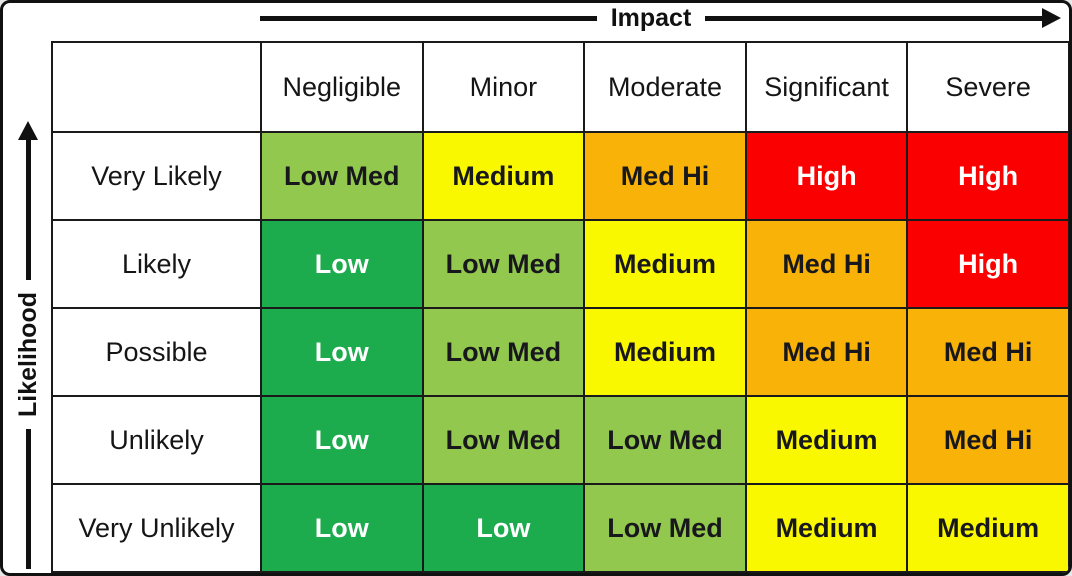  Describe the element at coordinates (27, 354) in the screenshot. I see `likelihood-axis-label: Likelihood` at that location.